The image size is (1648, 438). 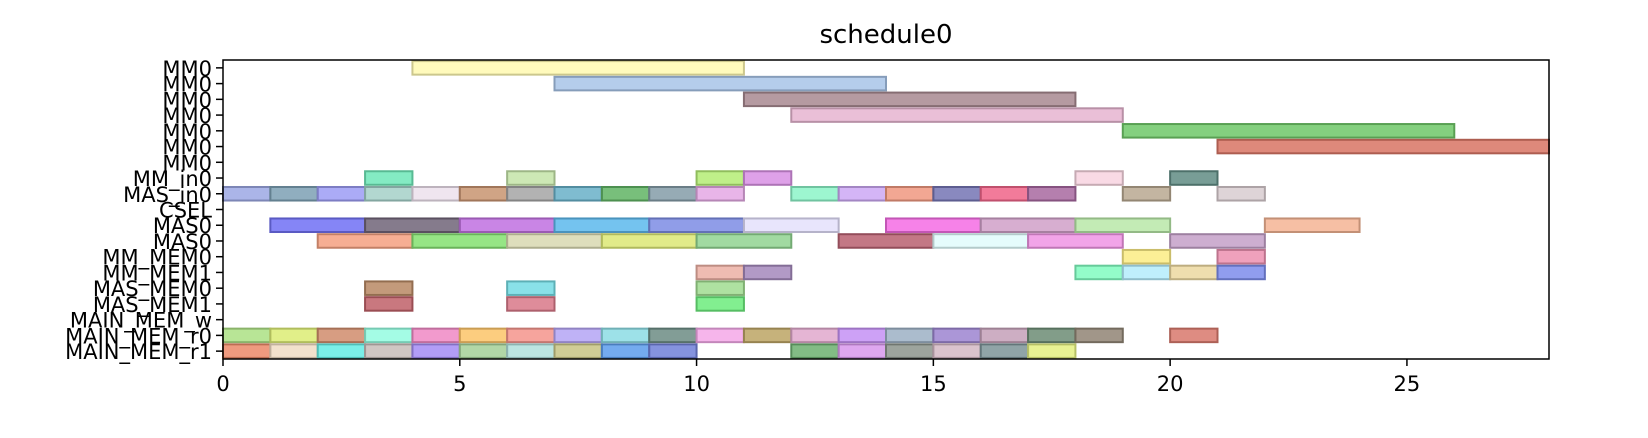 What do you see at coordinates (1170, 384) in the screenshot?
I see `x-tick-label-4: 20` at bounding box center [1170, 384].